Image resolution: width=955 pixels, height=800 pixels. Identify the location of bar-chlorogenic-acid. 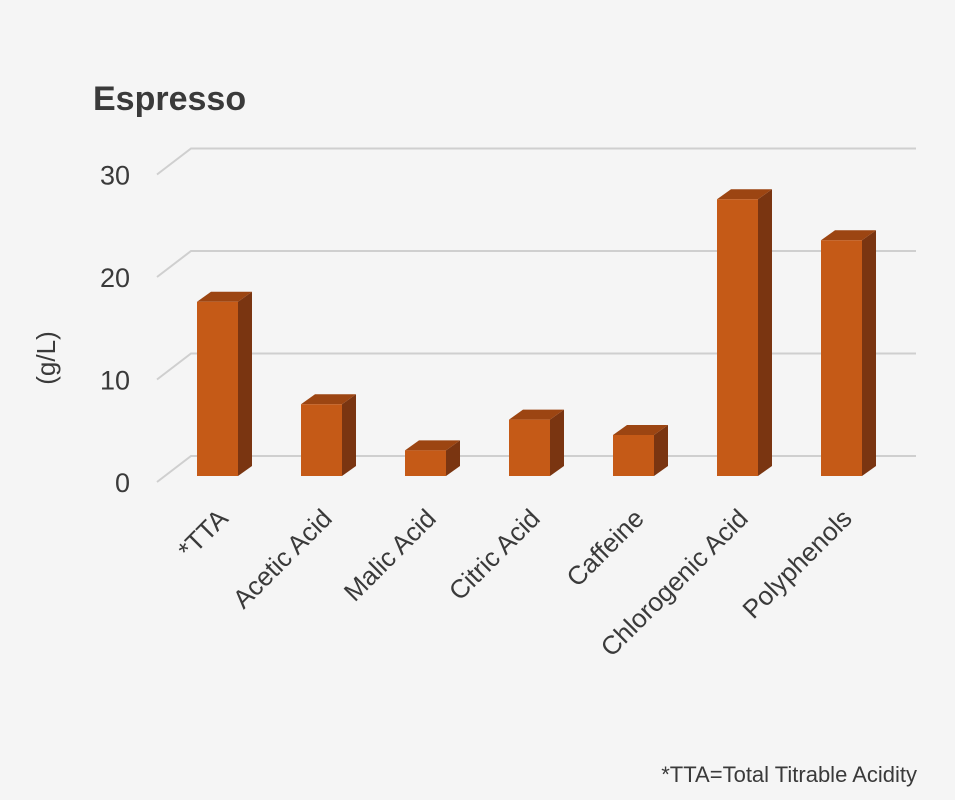
(744, 332).